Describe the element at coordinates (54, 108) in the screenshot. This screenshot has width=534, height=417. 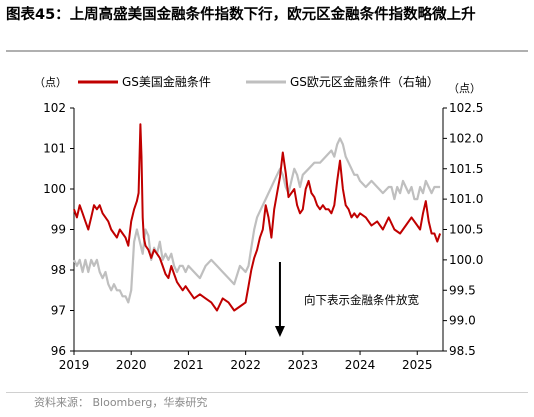
I see `y-left-tick-label: 102` at that location.